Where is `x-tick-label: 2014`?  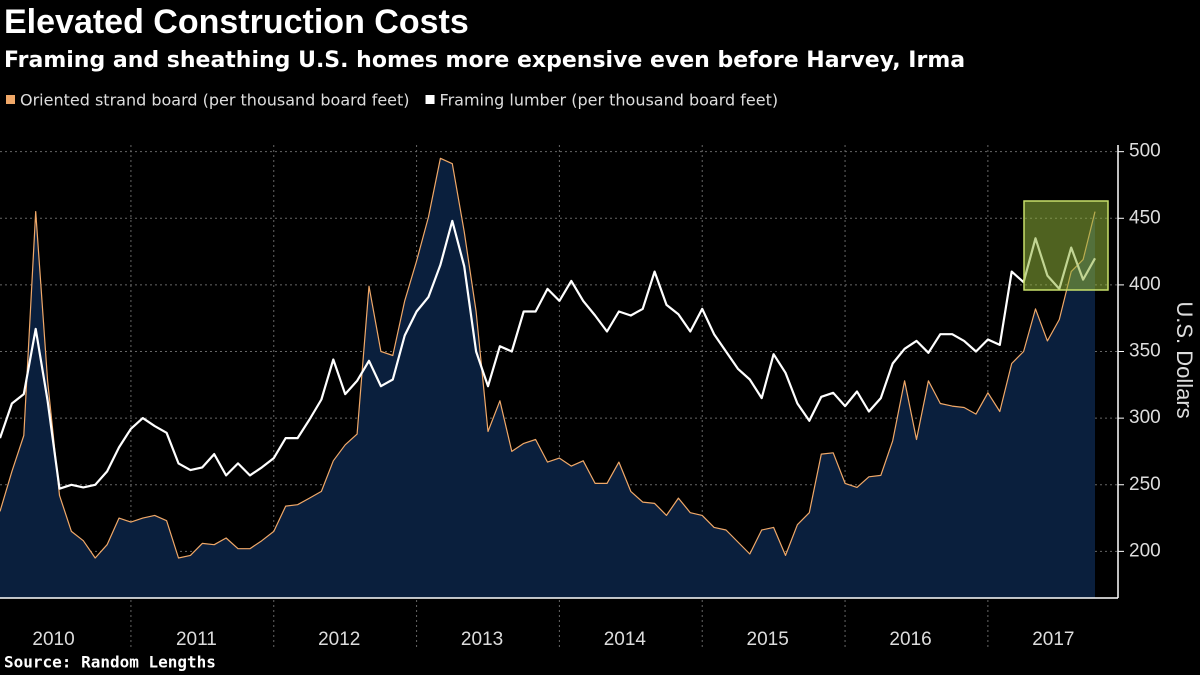 x-tick-label: 2014 is located at coordinates (625, 639).